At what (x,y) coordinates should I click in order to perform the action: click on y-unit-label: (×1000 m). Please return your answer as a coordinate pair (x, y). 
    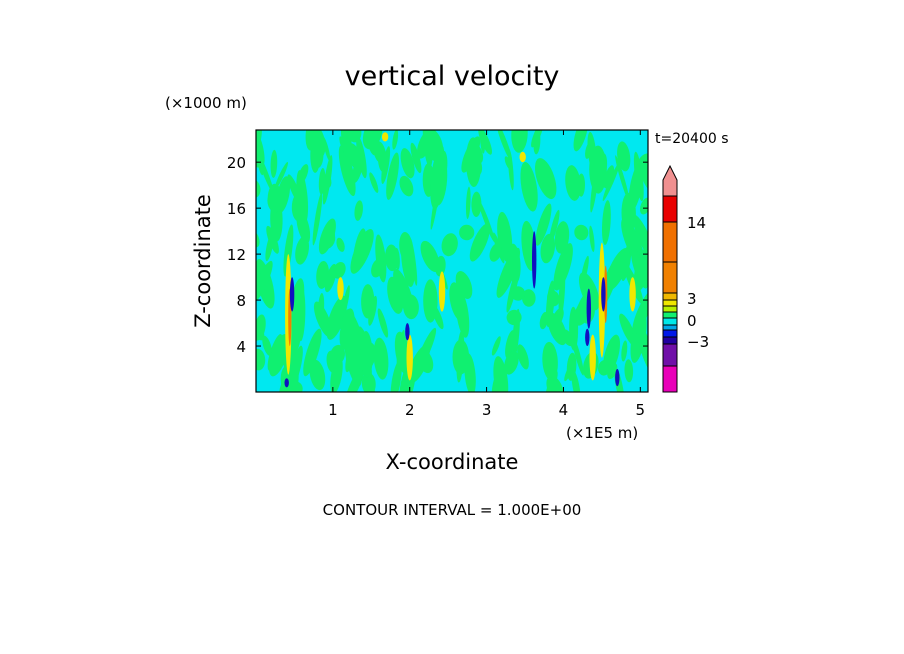
    Looking at the image, I should click on (206, 103).